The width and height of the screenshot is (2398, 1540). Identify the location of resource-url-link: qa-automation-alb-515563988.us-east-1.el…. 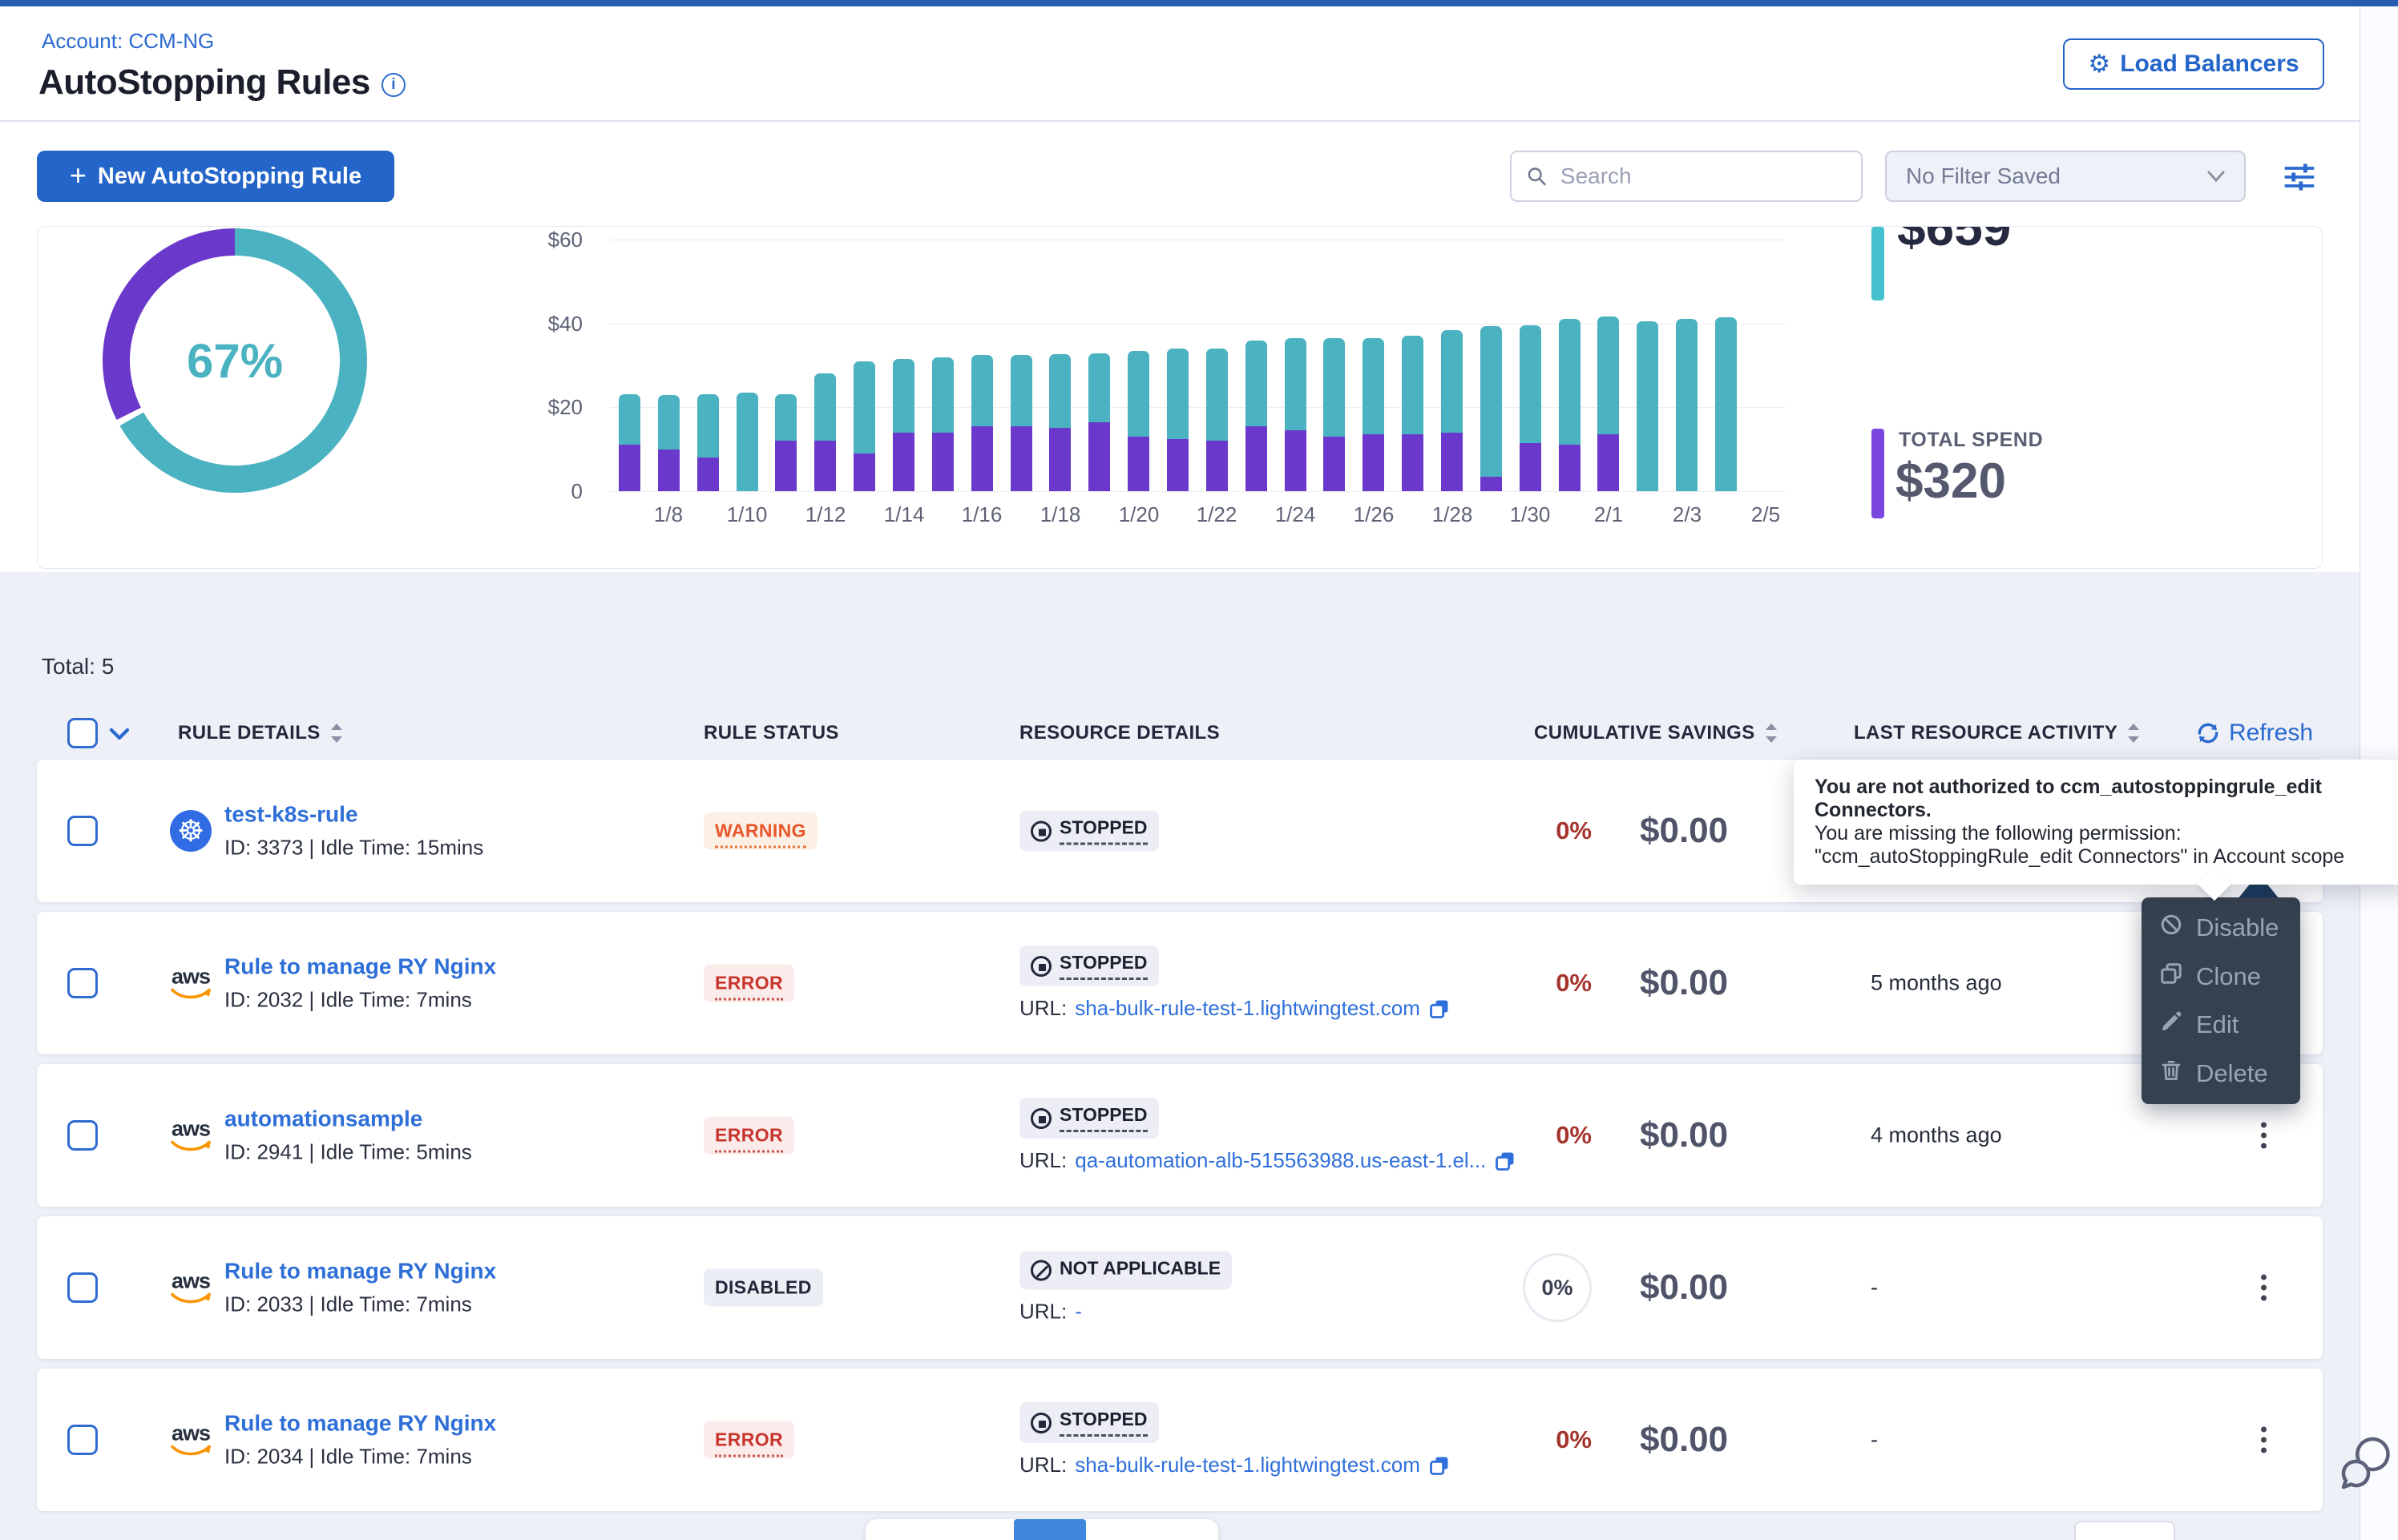
(1281, 1160).